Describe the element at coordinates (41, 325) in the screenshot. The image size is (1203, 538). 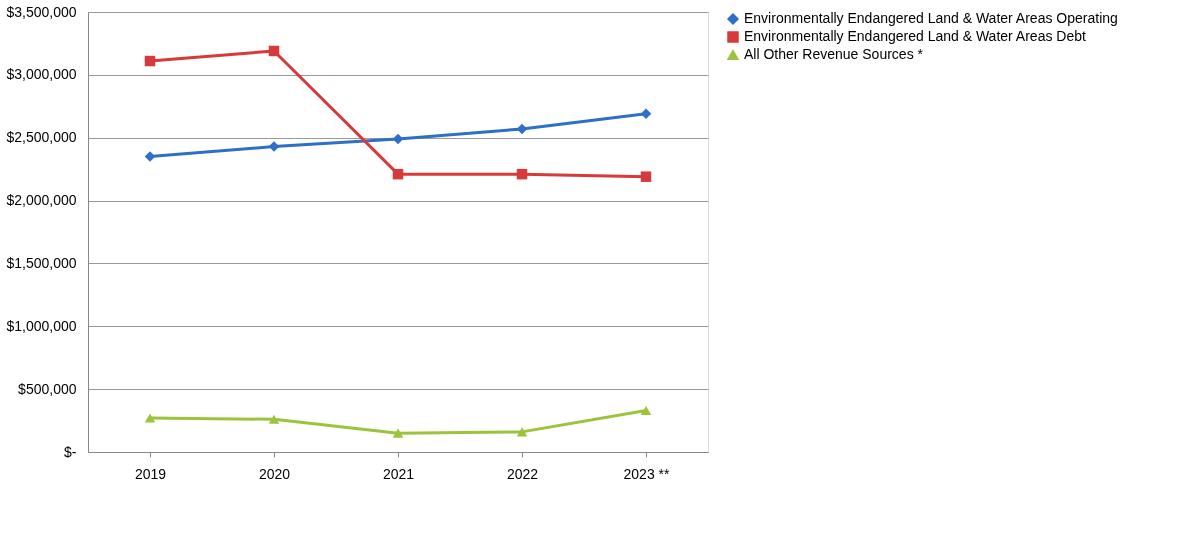
I see `y-tick-label: $1,000,000` at that location.